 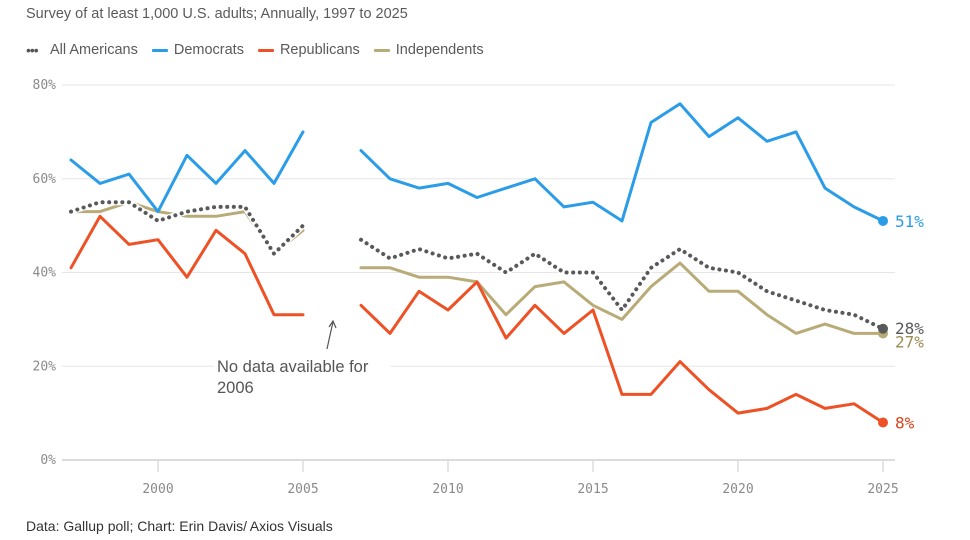 I want to click on x-axis: 2000 2005 2010 2015 2020 2025, so click(x=520, y=478).